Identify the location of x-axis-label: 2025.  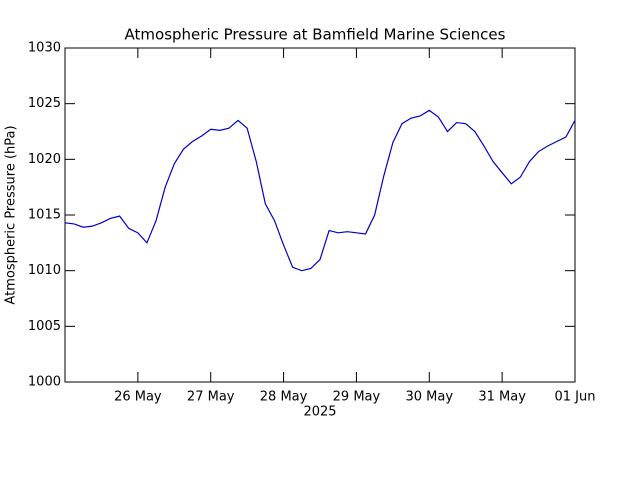
(319, 412).